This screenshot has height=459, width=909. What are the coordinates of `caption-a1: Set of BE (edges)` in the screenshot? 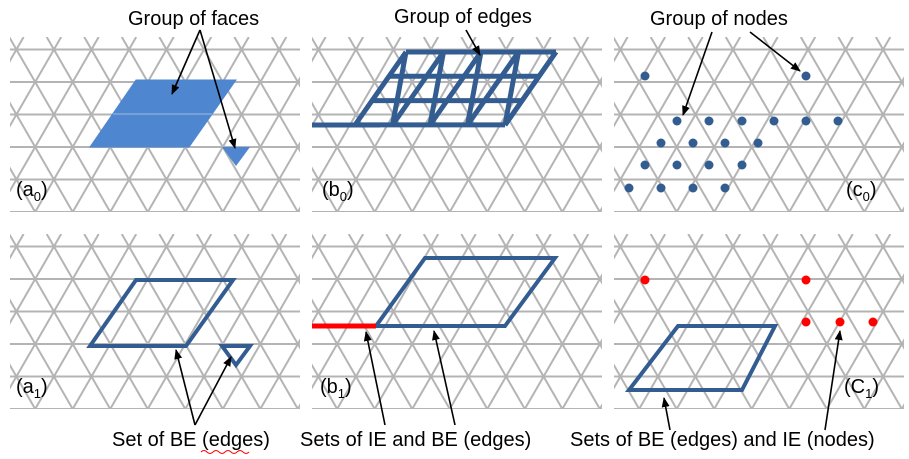 It's located at (191, 440).